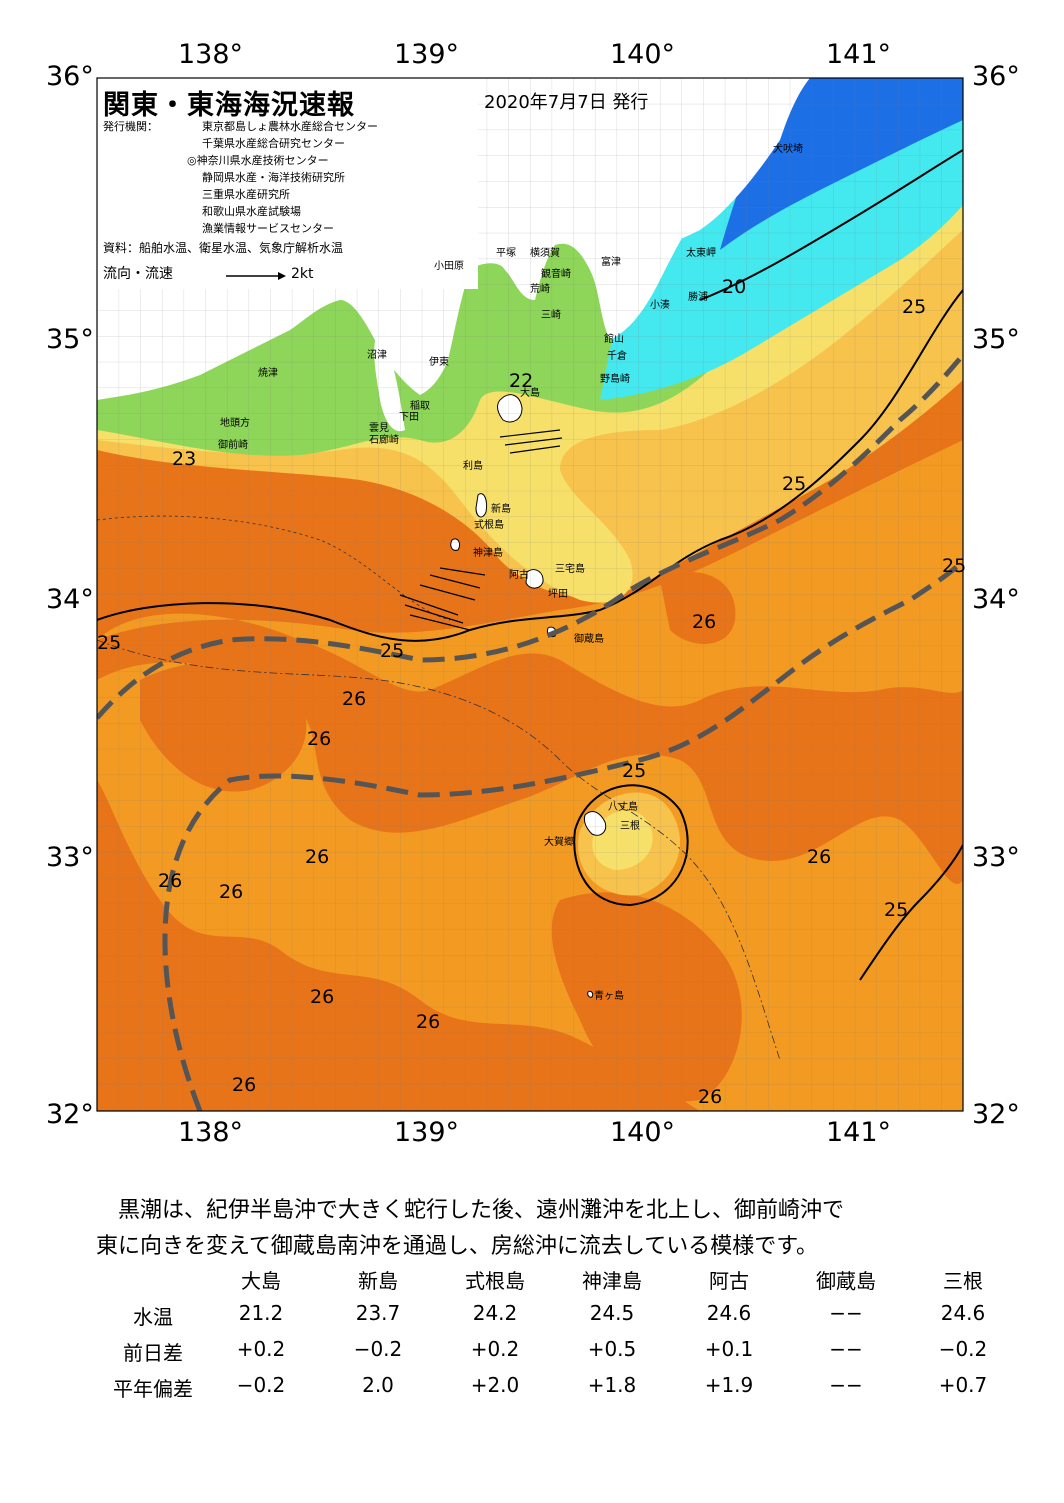  What do you see at coordinates (282, 276) in the screenshot?
I see `current-legend-arrowhead` at bounding box center [282, 276].